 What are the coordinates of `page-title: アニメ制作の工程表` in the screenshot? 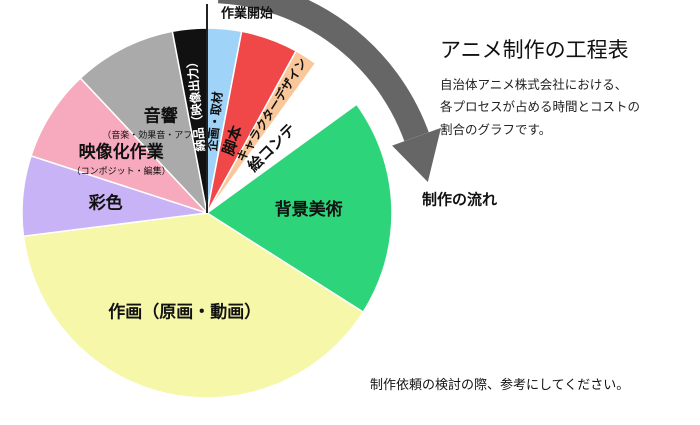 It's located at (534, 50).